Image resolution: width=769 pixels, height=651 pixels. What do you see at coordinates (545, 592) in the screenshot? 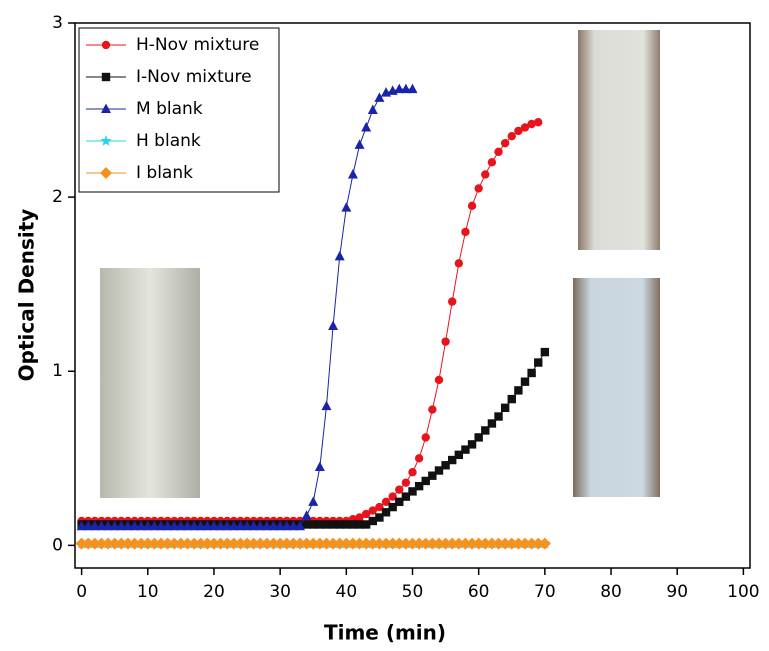
I see `x-tick-label: 70` at bounding box center [545, 592].